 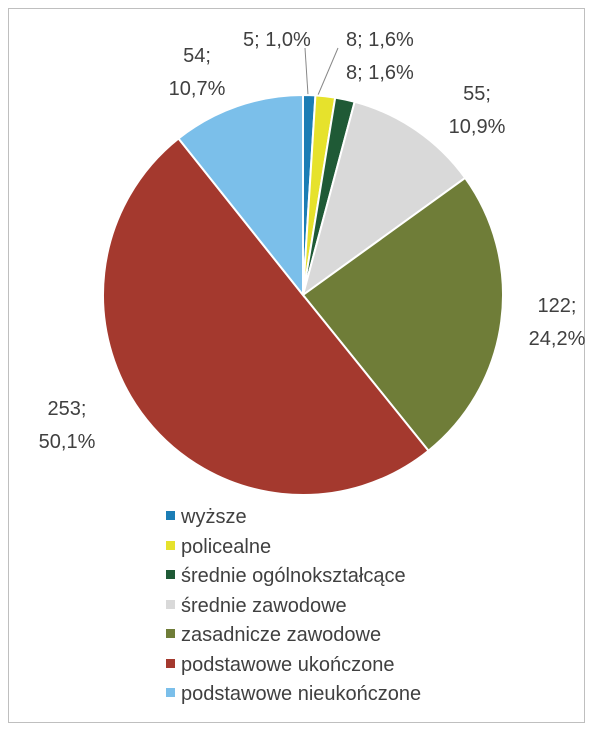 I want to click on legend-label: policealne, so click(x=226, y=546).